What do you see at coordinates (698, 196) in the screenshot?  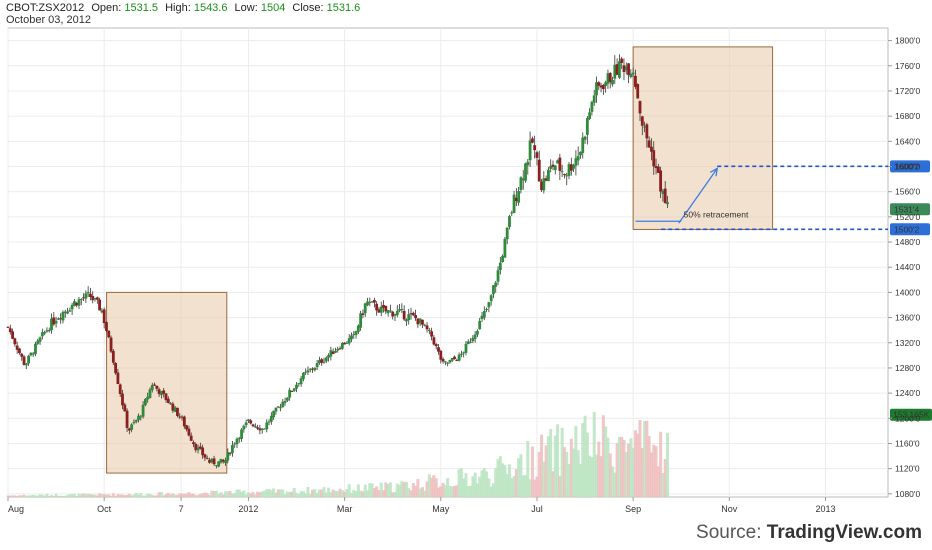 I see `arrow-shaft` at bounding box center [698, 196].